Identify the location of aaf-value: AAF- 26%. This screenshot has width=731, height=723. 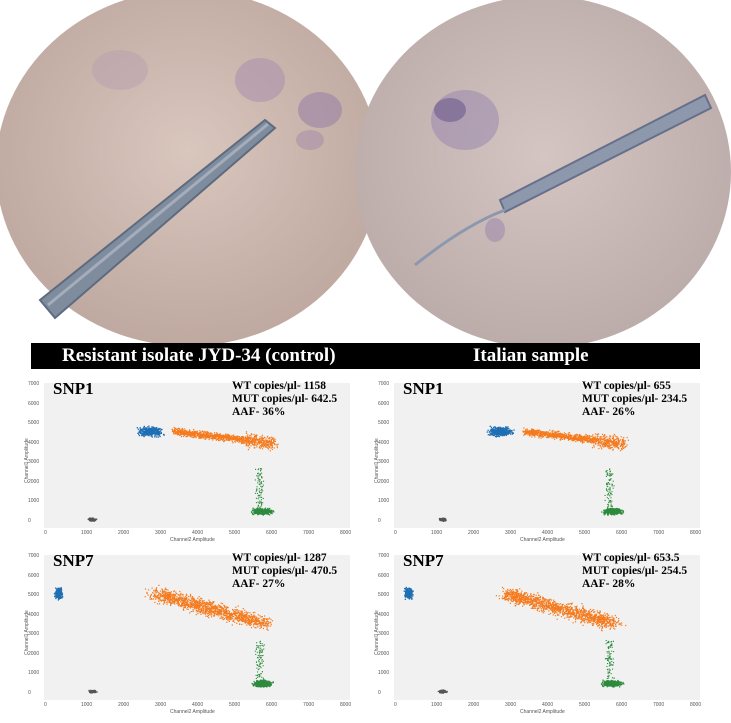
(609, 412).